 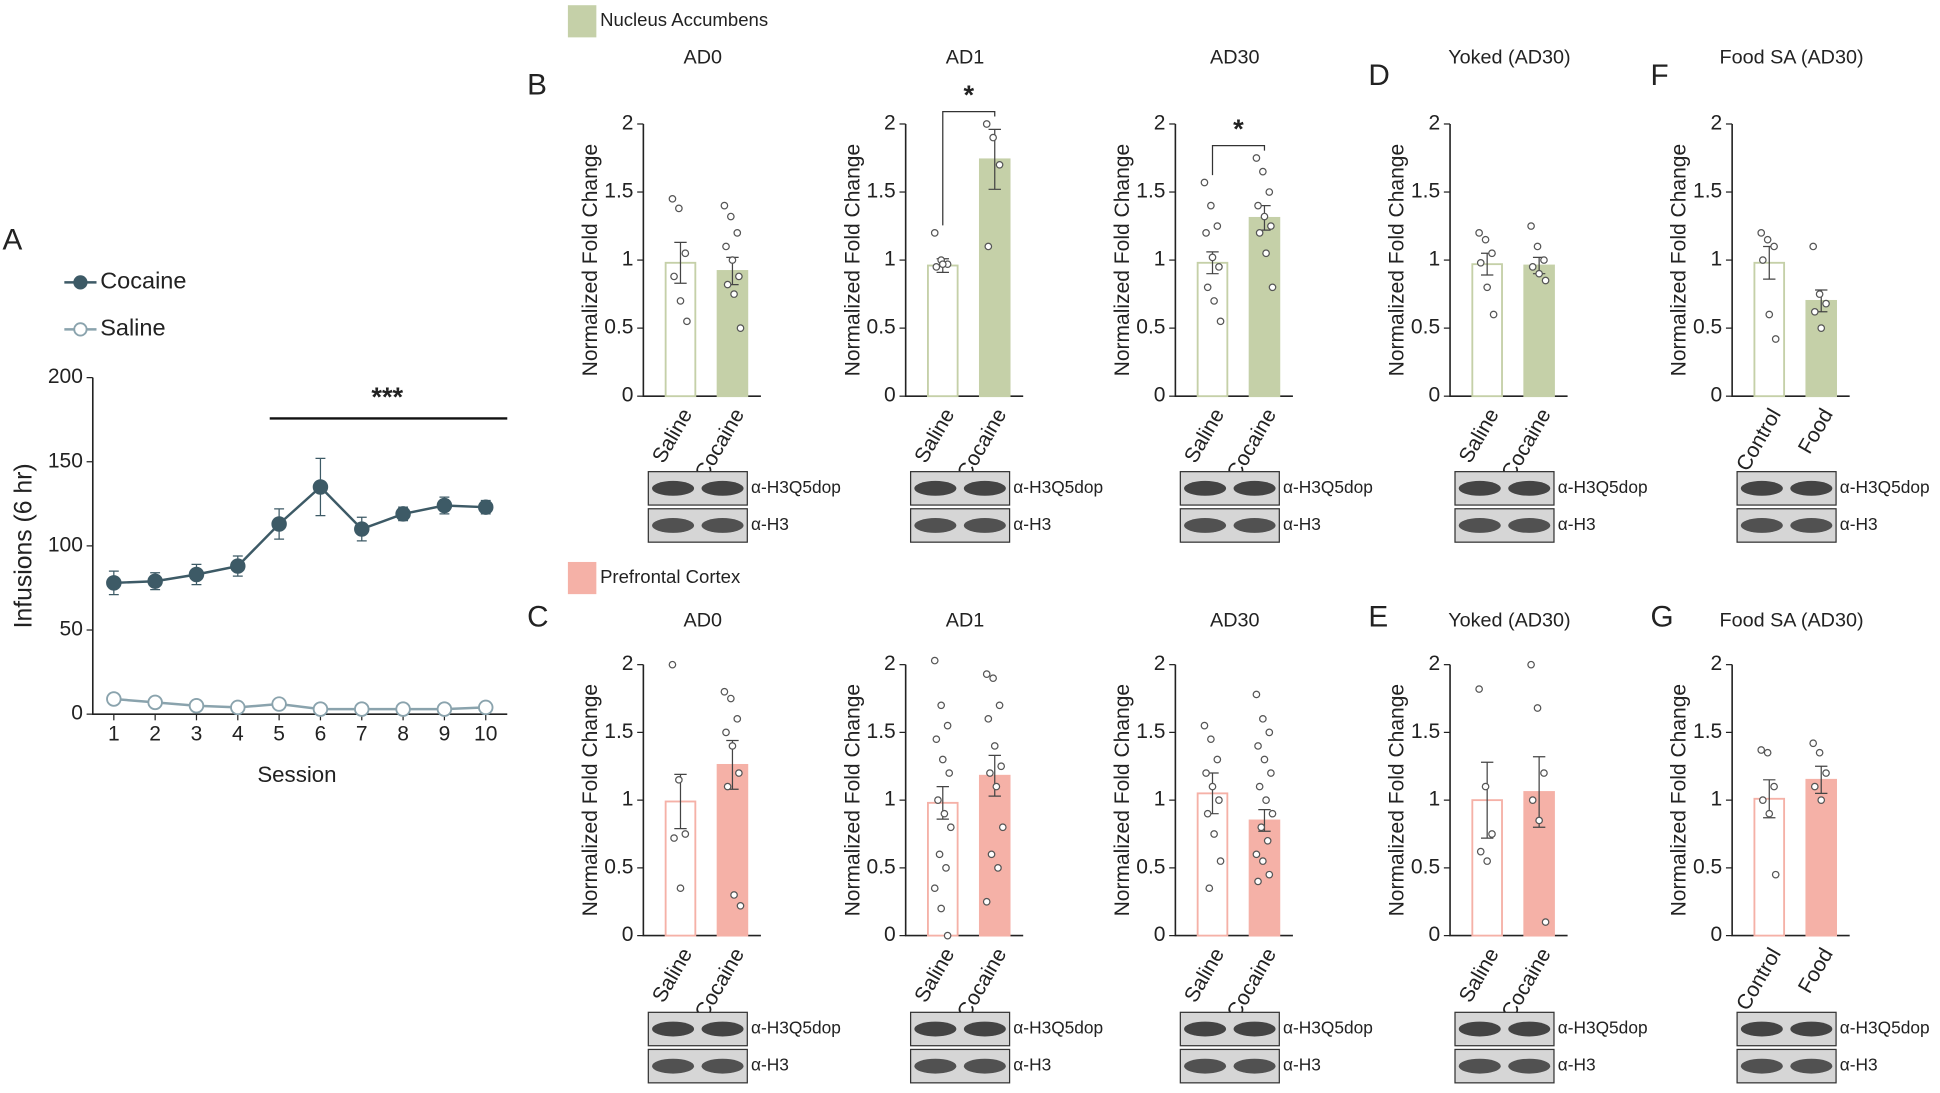 What do you see at coordinates (1885, 487) in the screenshot?
I see `blot-label: α-H3Q5dop` at bounding box center [1885, 487].